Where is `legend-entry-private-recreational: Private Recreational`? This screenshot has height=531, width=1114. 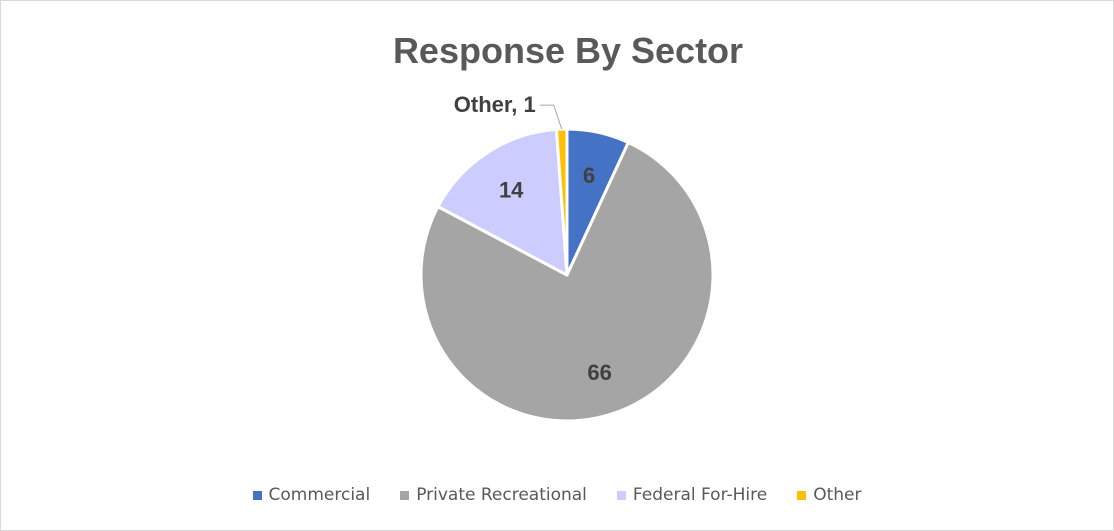
legend-entry-private-recreational: Private Recreational is located at coordinates (493, 495).